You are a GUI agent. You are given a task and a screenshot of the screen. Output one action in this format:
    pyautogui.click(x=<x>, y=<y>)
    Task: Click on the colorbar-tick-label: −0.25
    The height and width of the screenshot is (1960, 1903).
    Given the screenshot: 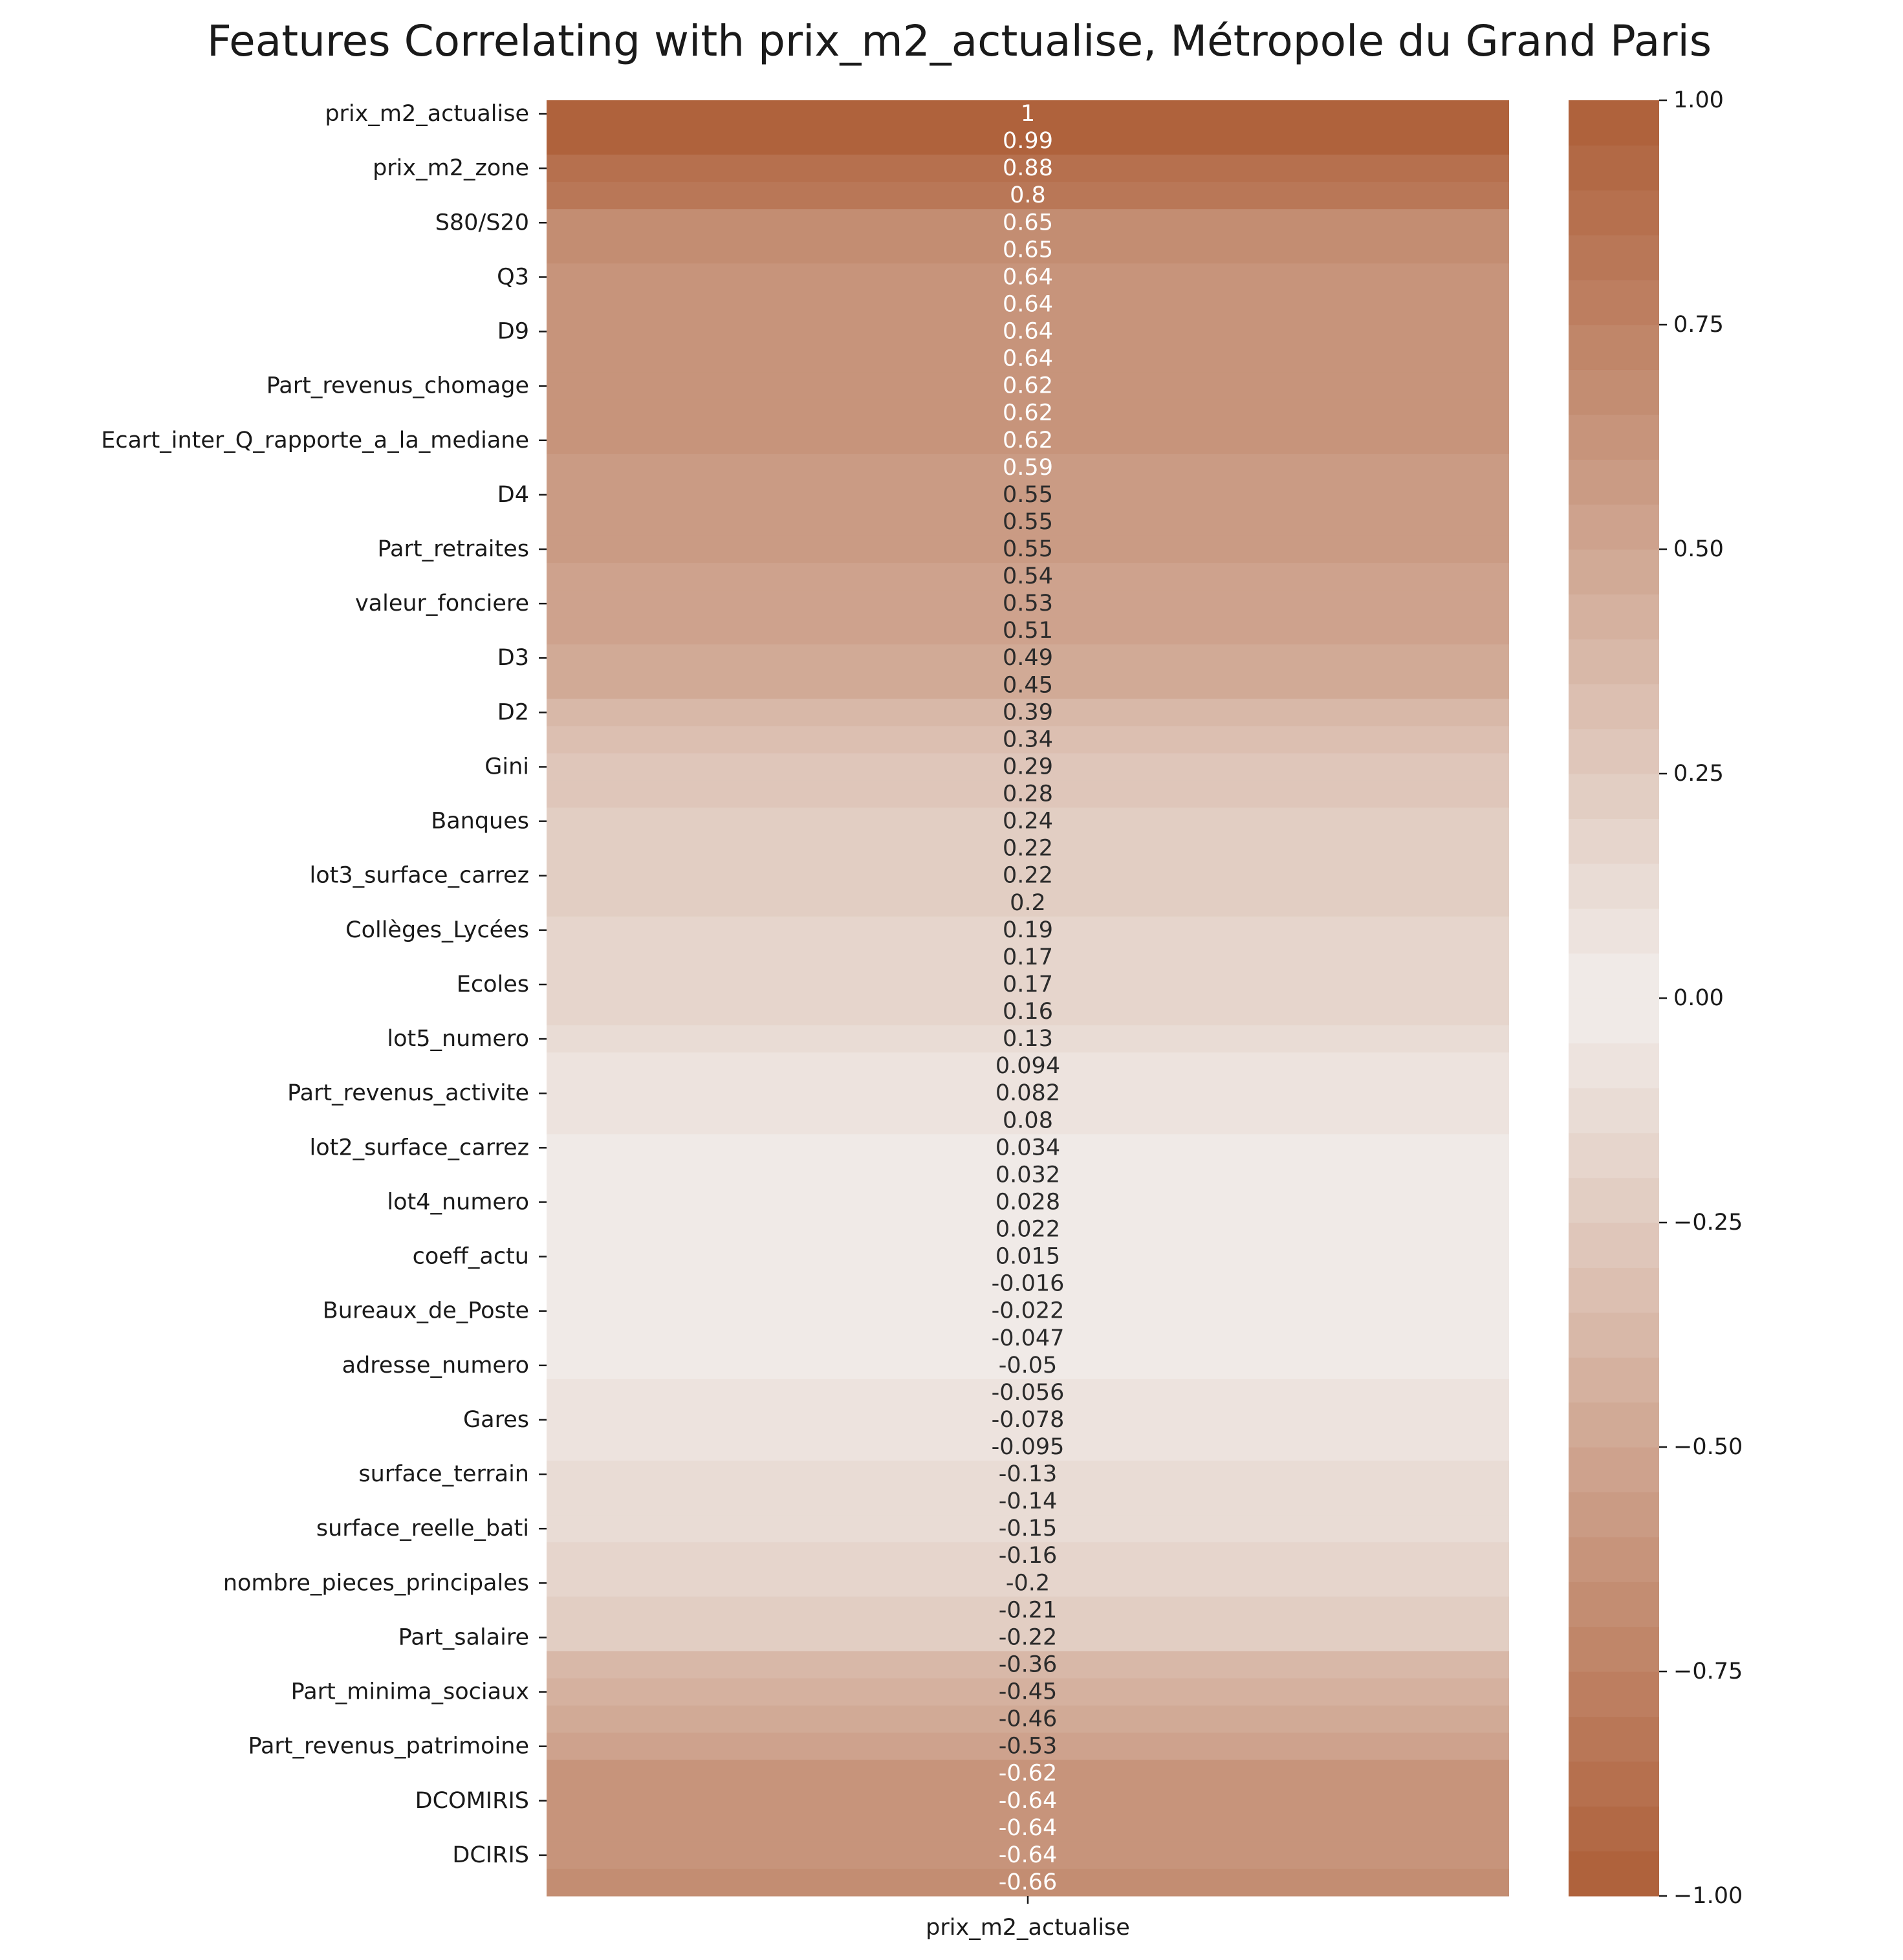 What is the action you would take?
    pyautogui.click(x=1708, y=1223)
    